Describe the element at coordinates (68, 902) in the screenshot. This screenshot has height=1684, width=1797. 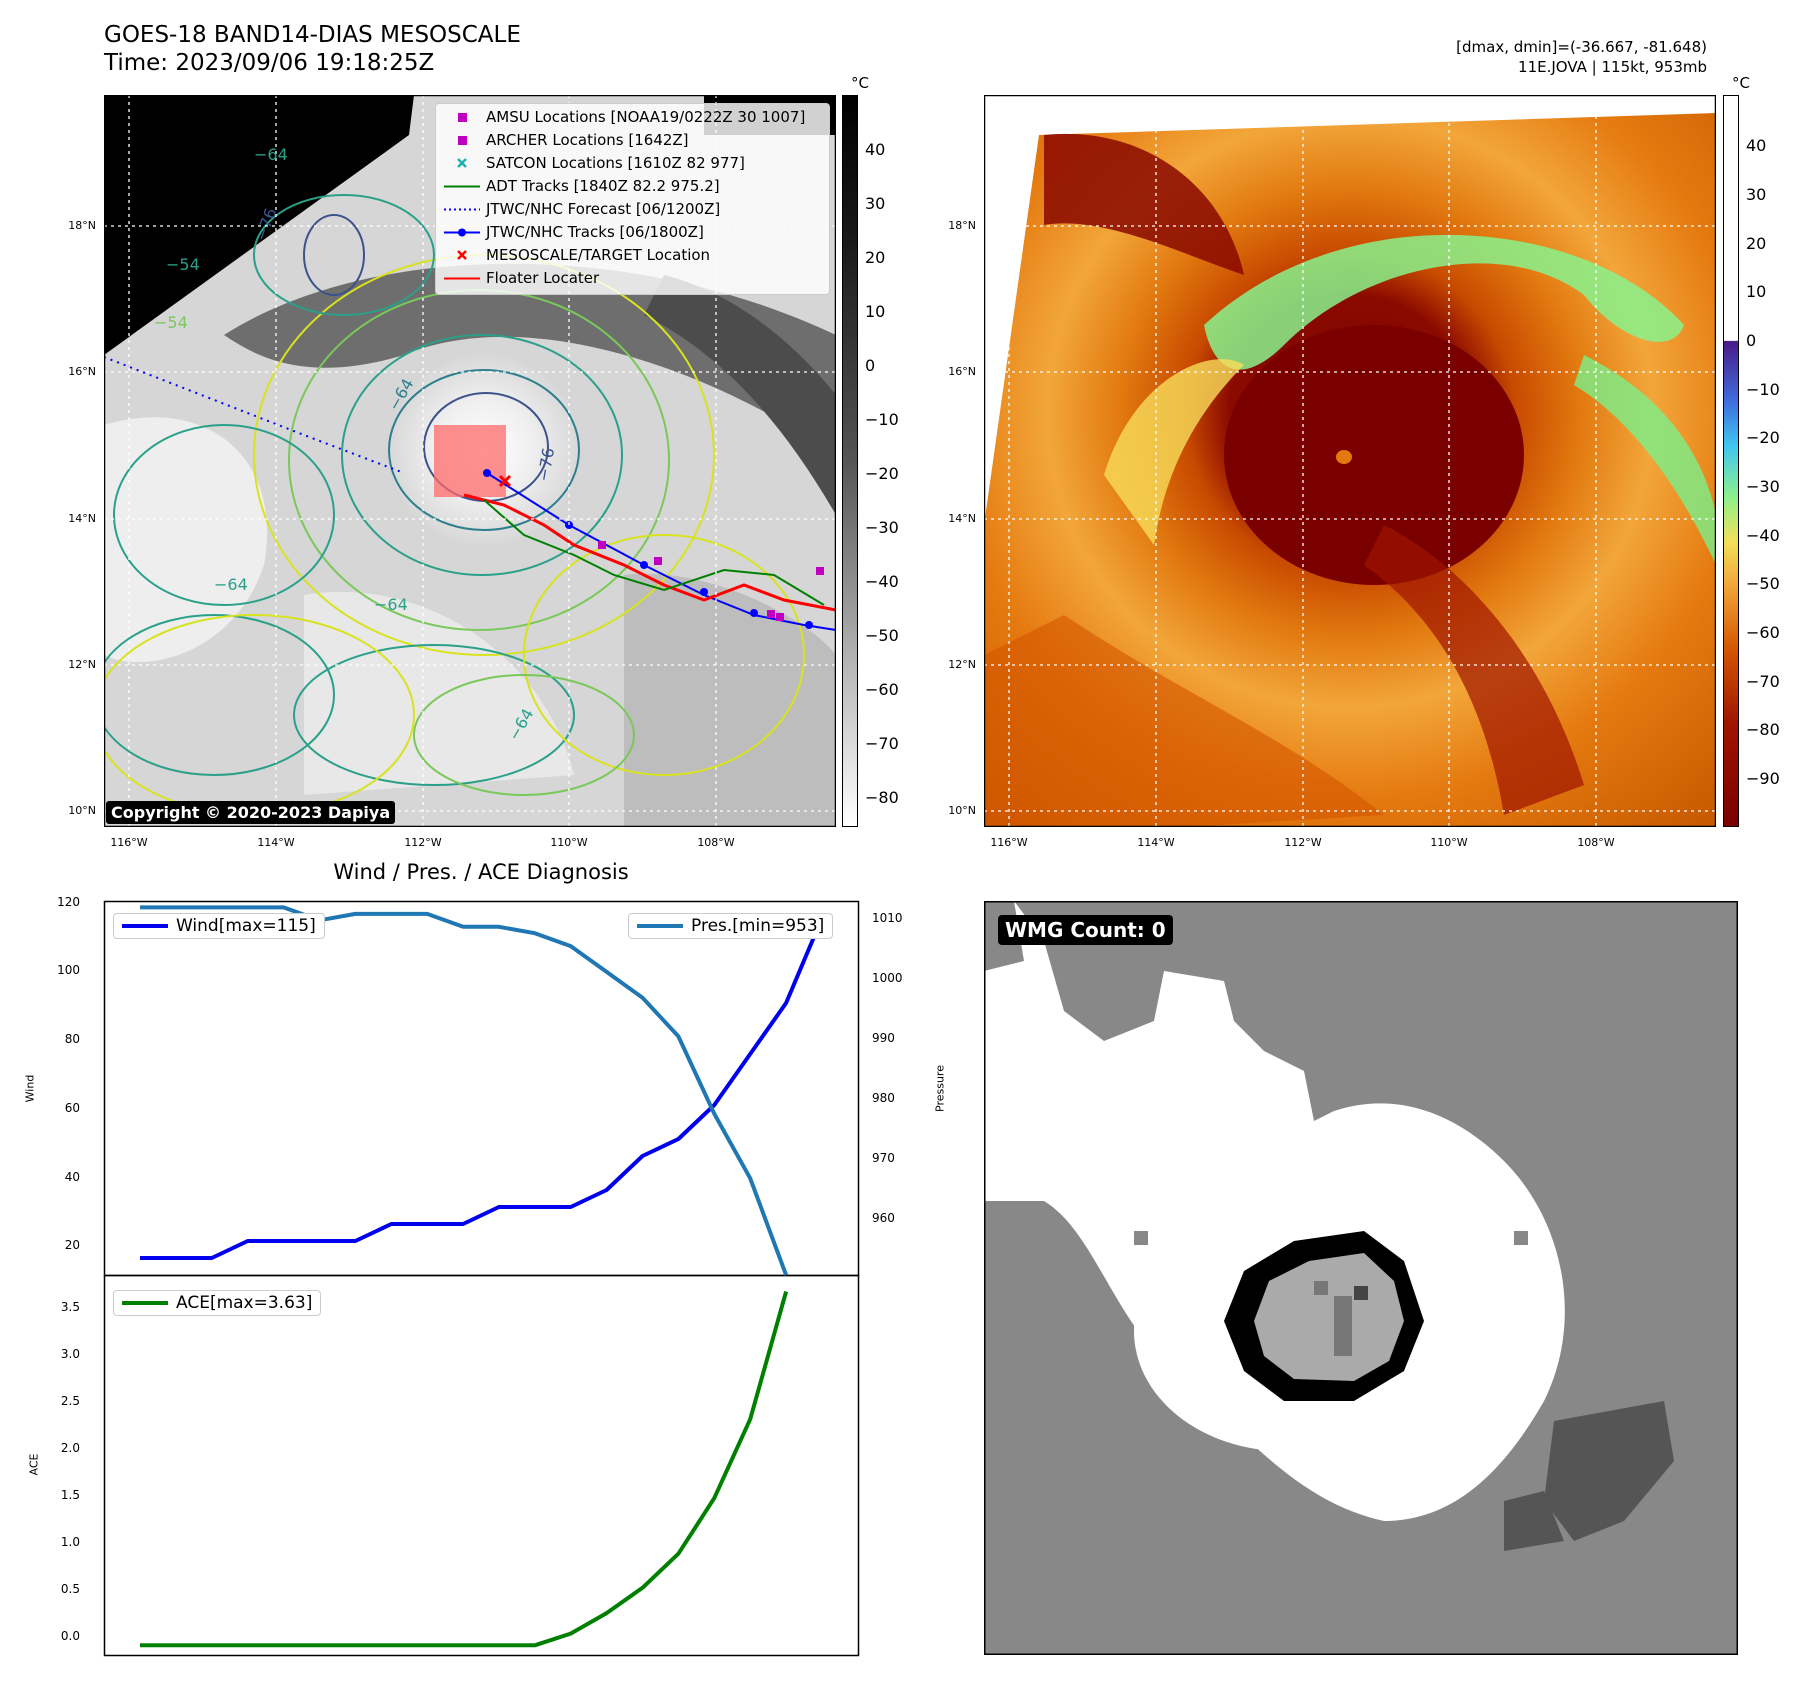
I see `wind-tick: 120` at that location.